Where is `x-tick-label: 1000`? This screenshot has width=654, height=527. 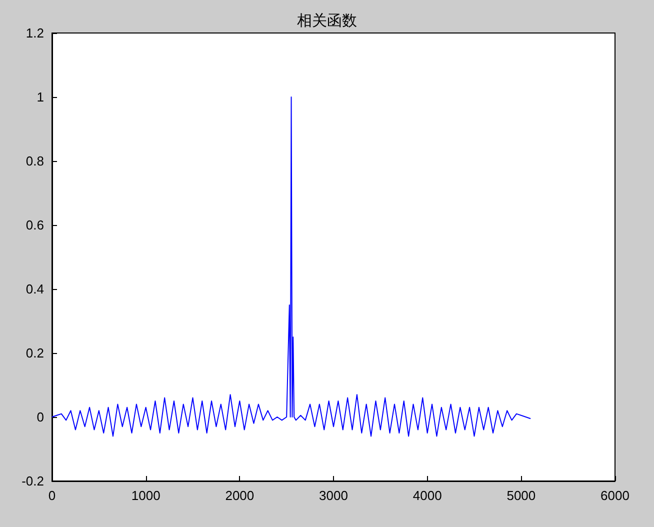
x-tick-label: 1000 is located at coordinates (145, 495).